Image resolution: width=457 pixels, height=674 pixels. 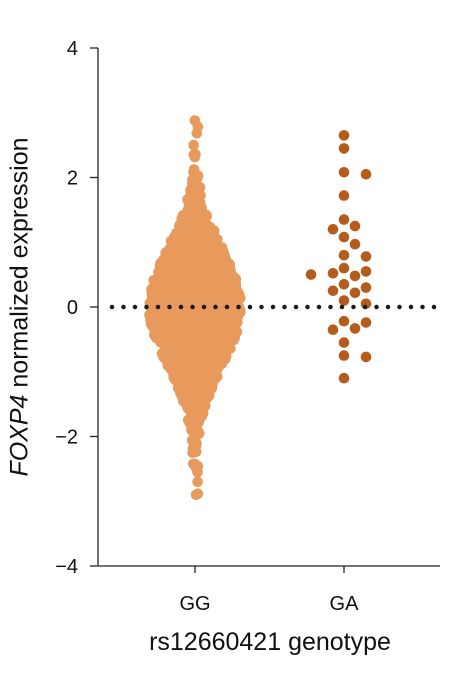 What do you see at coordinates (72, 308) in the screenshot?
I see `y-tick-label: 0` at bounding box center [72, 308].